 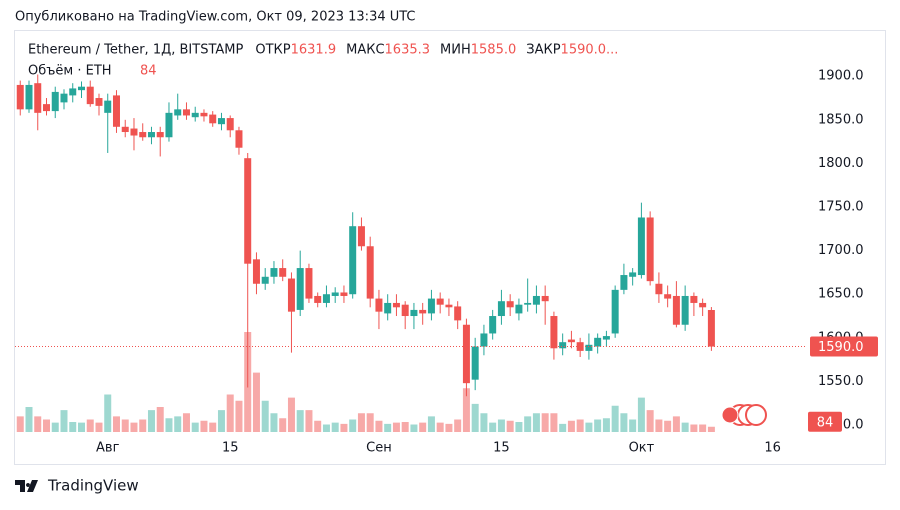 What do you see at coordinates (108, 448) in the screenshot?
I see `x-tick-label: Авг` at bounding box center [108, 448].